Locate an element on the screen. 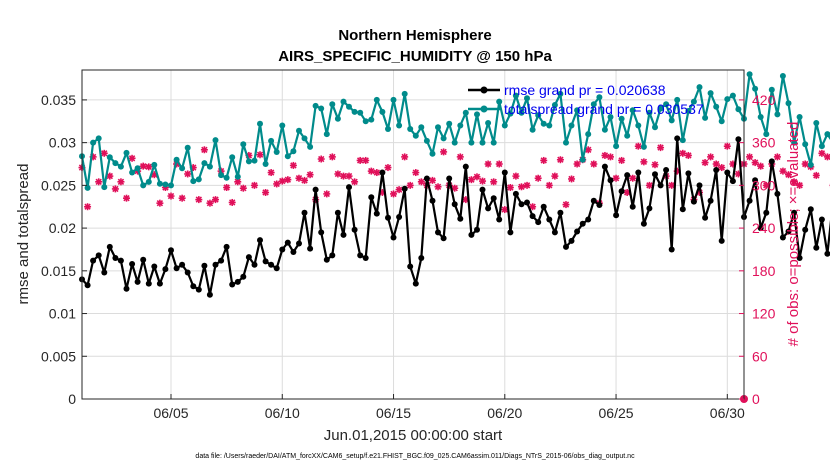  x-tick-label: 06/20 is located at coordinates (504, 413).